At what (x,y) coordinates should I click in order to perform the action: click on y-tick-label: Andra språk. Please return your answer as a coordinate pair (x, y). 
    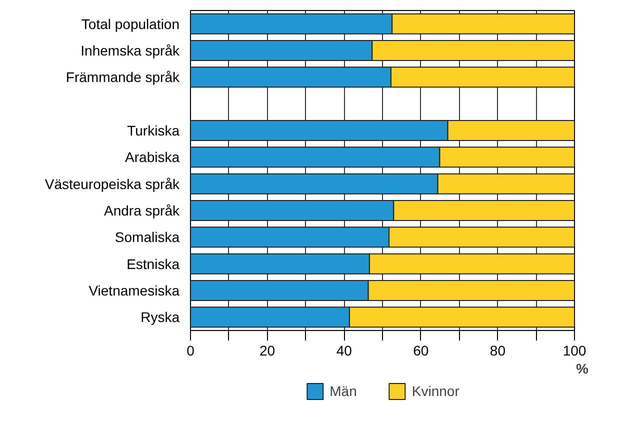
    Looking at the image, I should click on (142, 210).